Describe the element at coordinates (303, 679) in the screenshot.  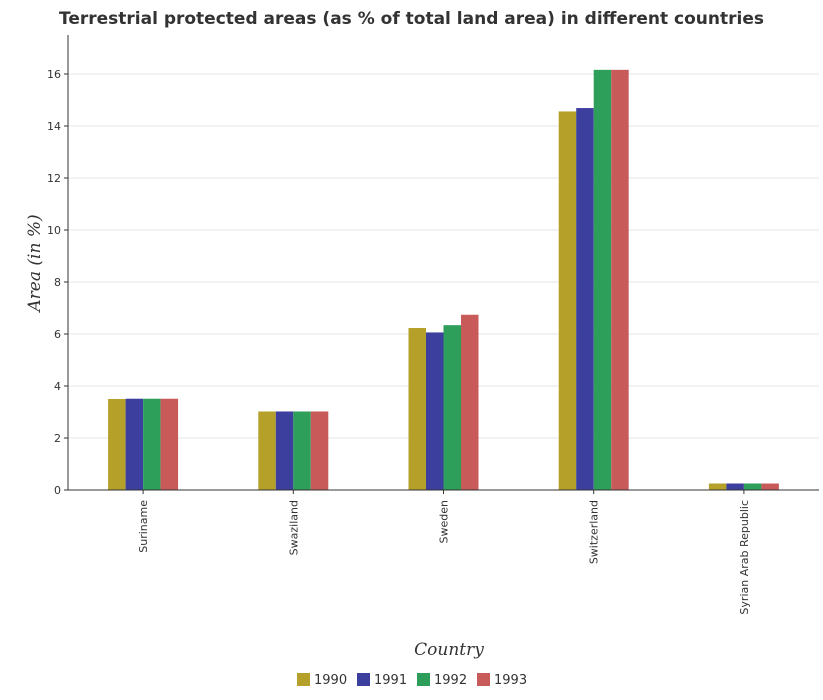
I see `legend-swatch-1990` at that location.